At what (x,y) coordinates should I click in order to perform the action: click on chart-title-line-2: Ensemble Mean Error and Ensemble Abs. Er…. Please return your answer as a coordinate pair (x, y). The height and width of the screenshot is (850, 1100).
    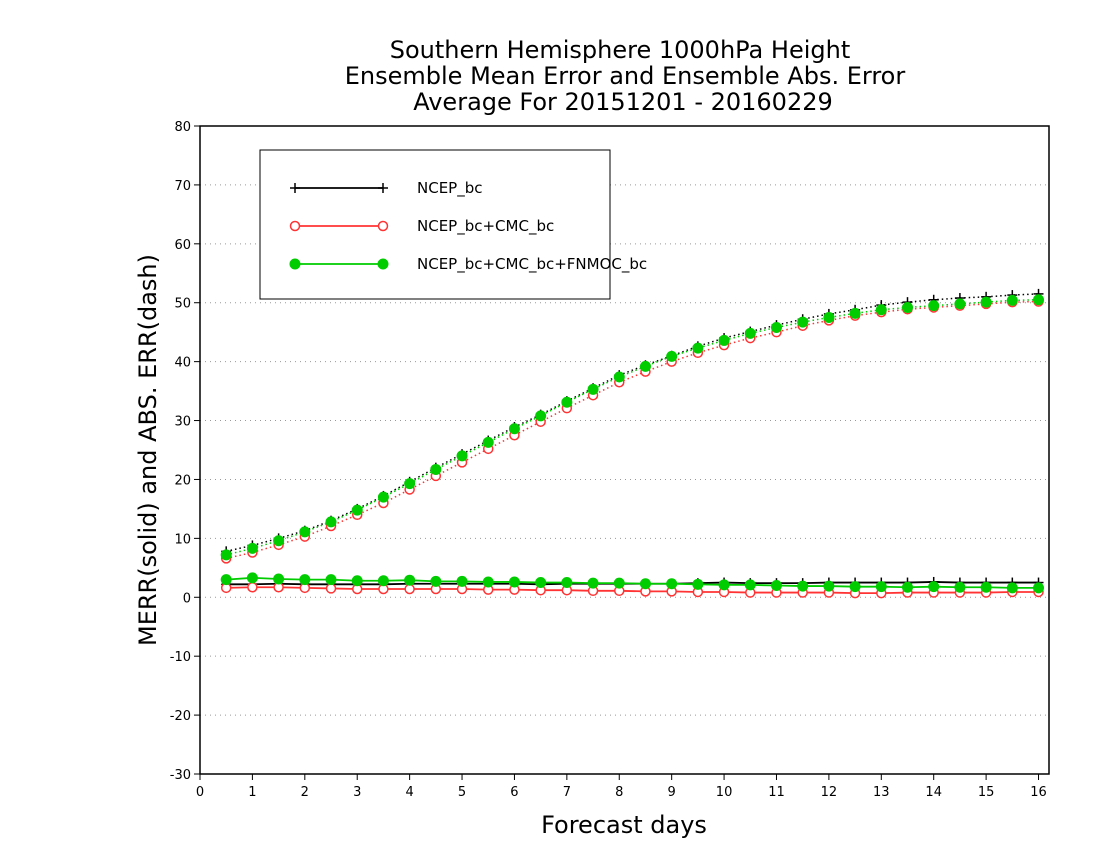
    Looking at the image, I should click on (625, 76).